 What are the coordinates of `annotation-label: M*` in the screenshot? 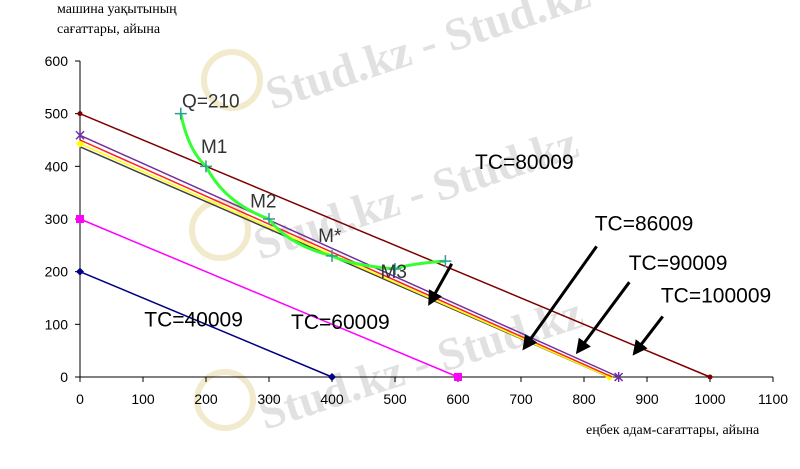 It's located at (330, 236).